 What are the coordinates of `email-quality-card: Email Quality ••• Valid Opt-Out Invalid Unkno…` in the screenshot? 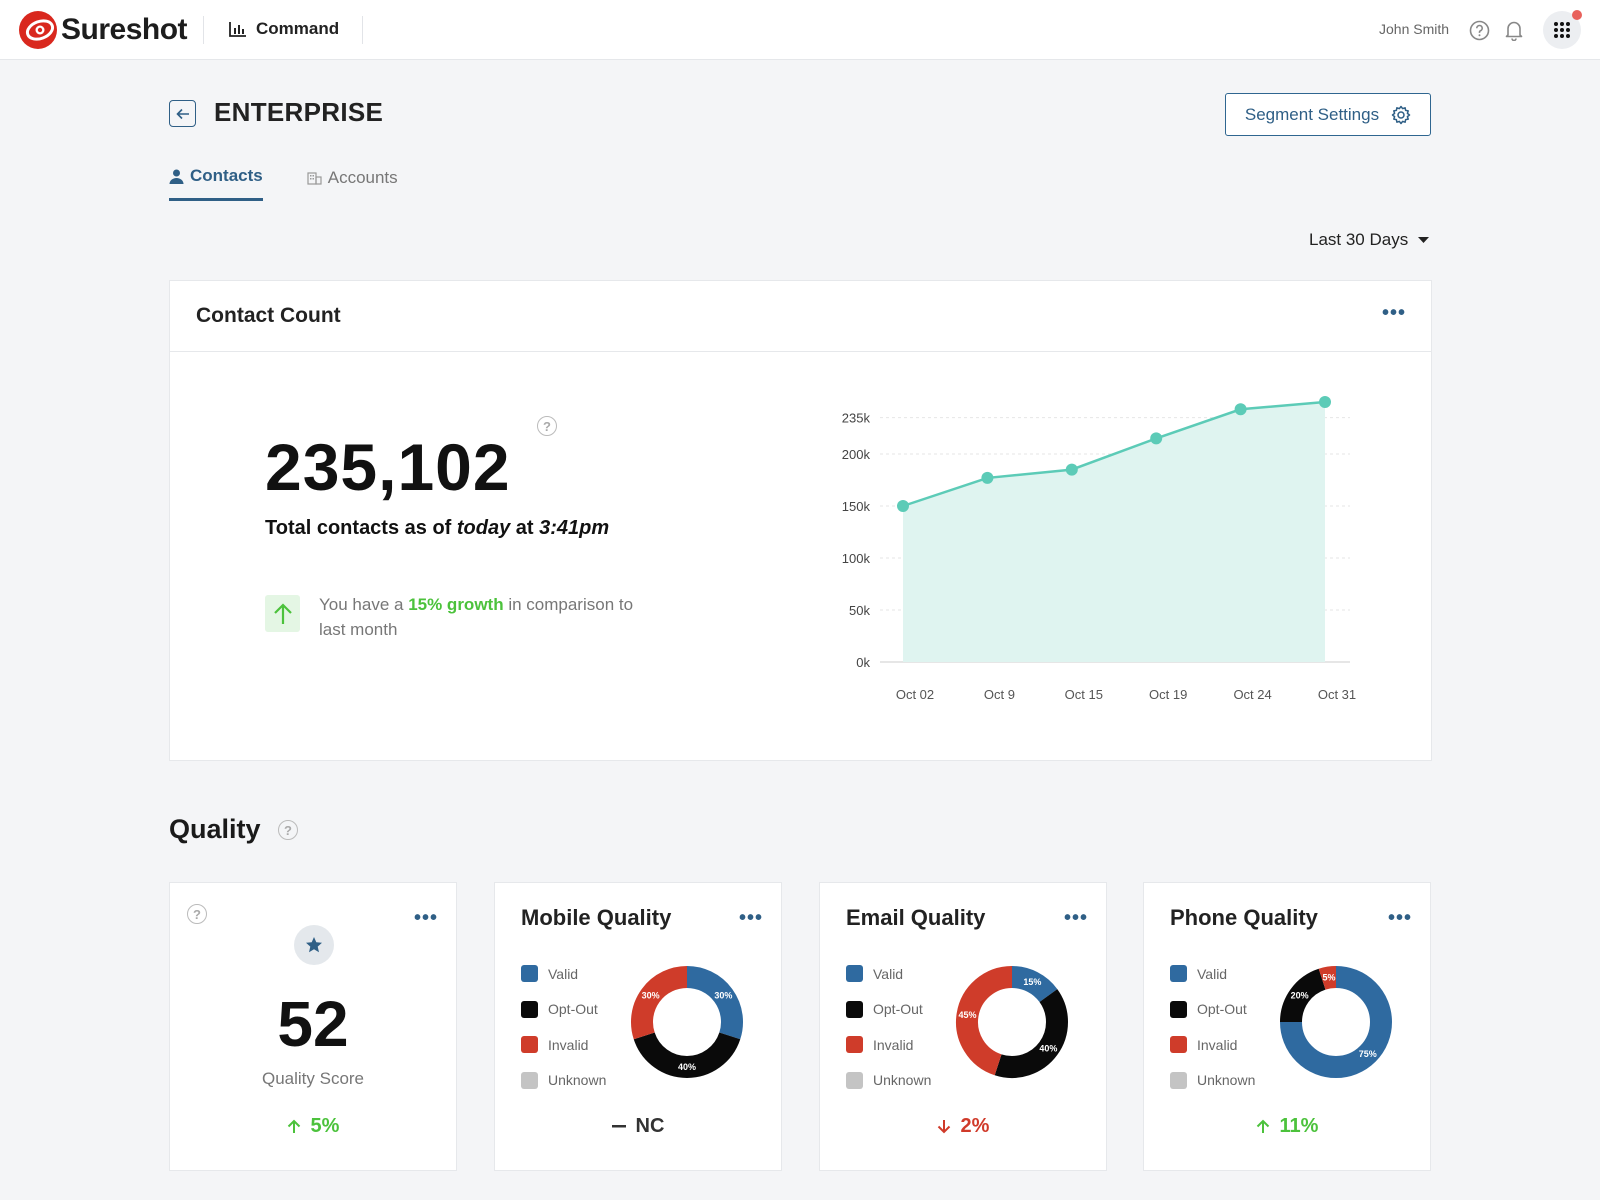 It's located at (963, 1026).